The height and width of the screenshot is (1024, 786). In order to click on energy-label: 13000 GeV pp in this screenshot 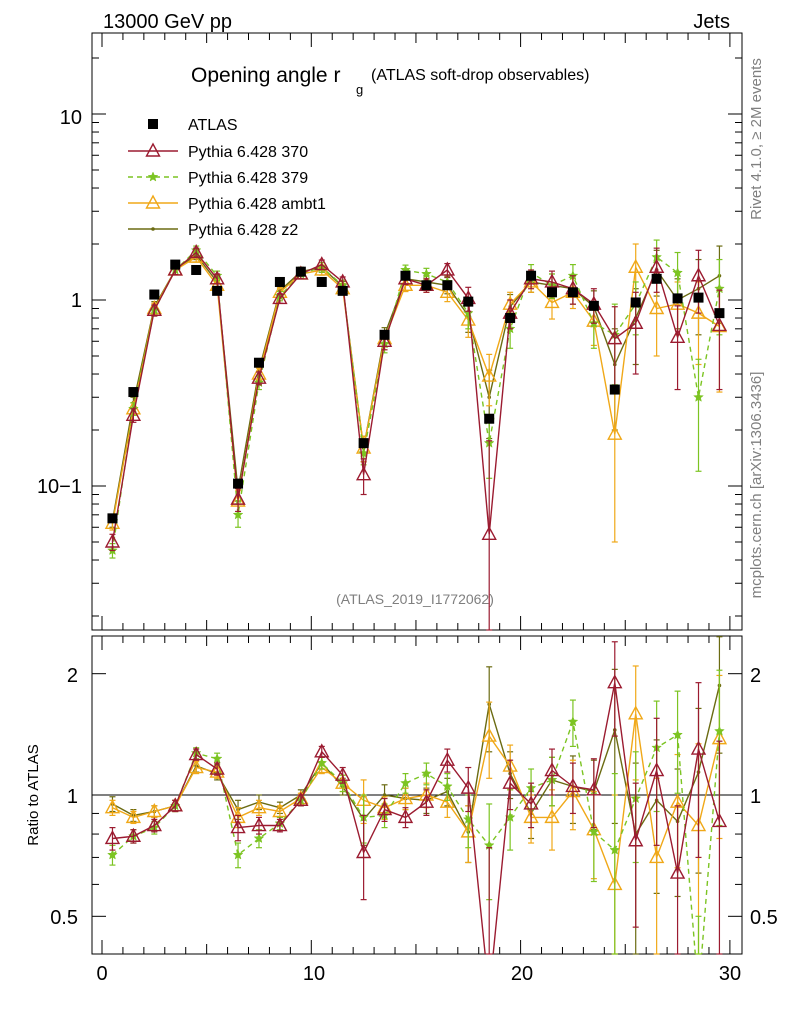, I will do `click(167, 22)`.